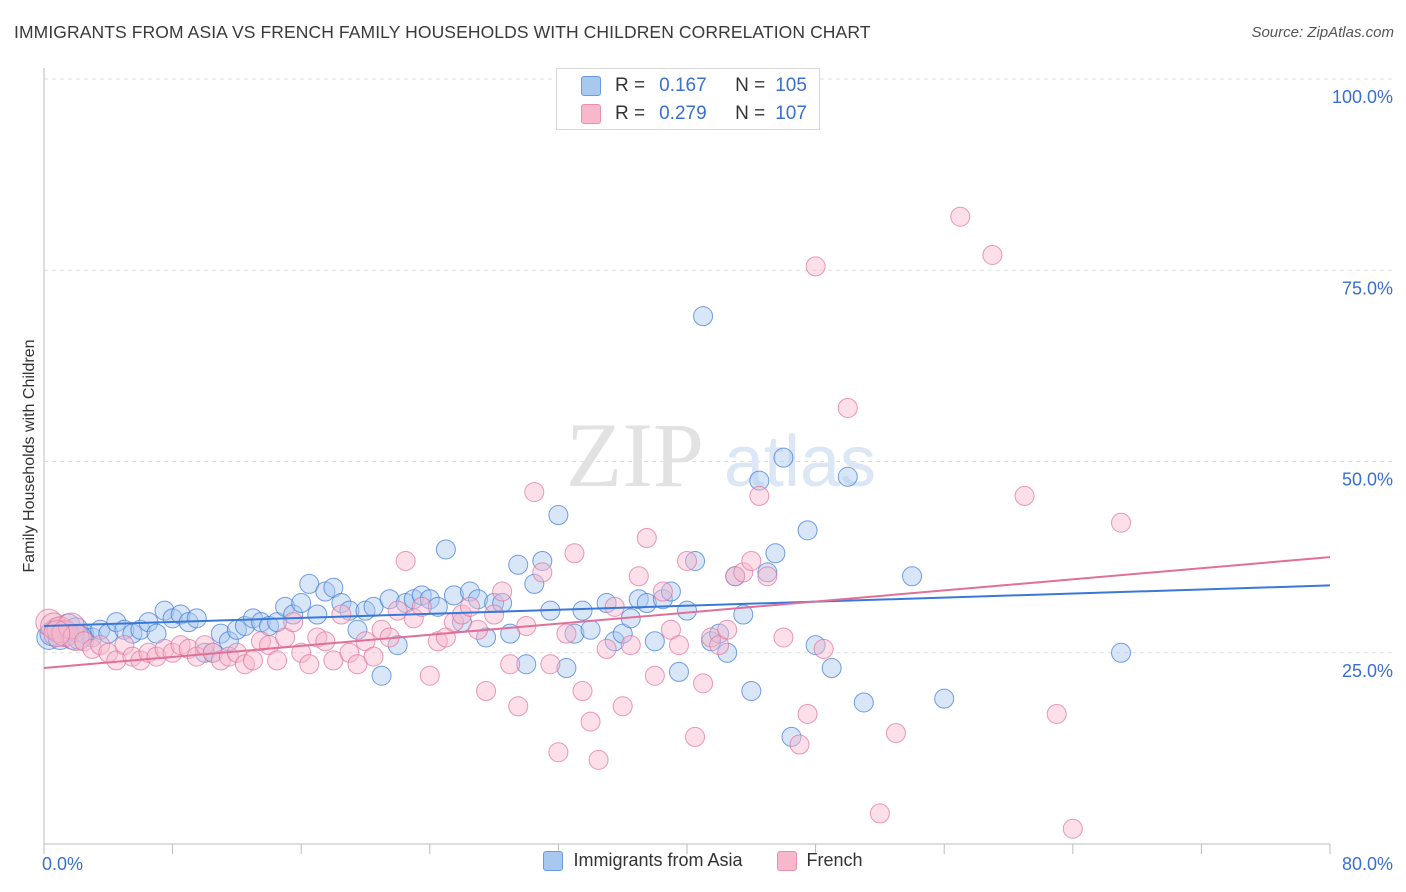 Image resolution: width=1406 pixels, height=892 pixels. I want to click on legend-item-asia: Immigrants from Asia, so click(643, 860).